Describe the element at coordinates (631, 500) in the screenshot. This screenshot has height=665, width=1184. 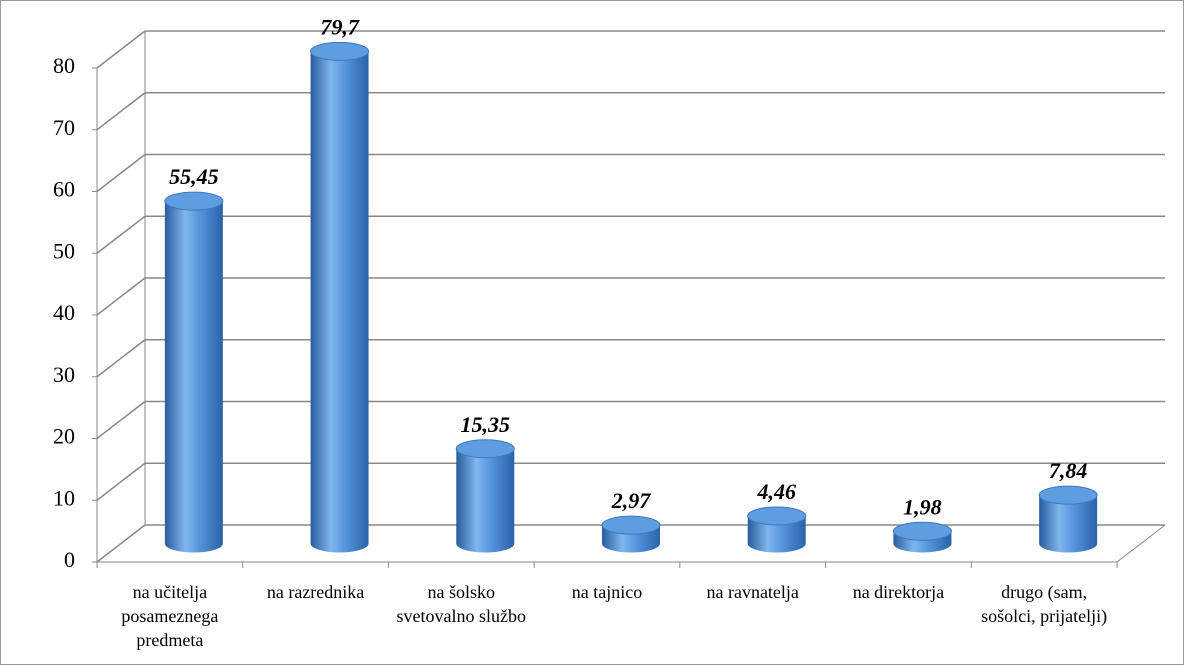
I see `data-label: 2,97` at that location.